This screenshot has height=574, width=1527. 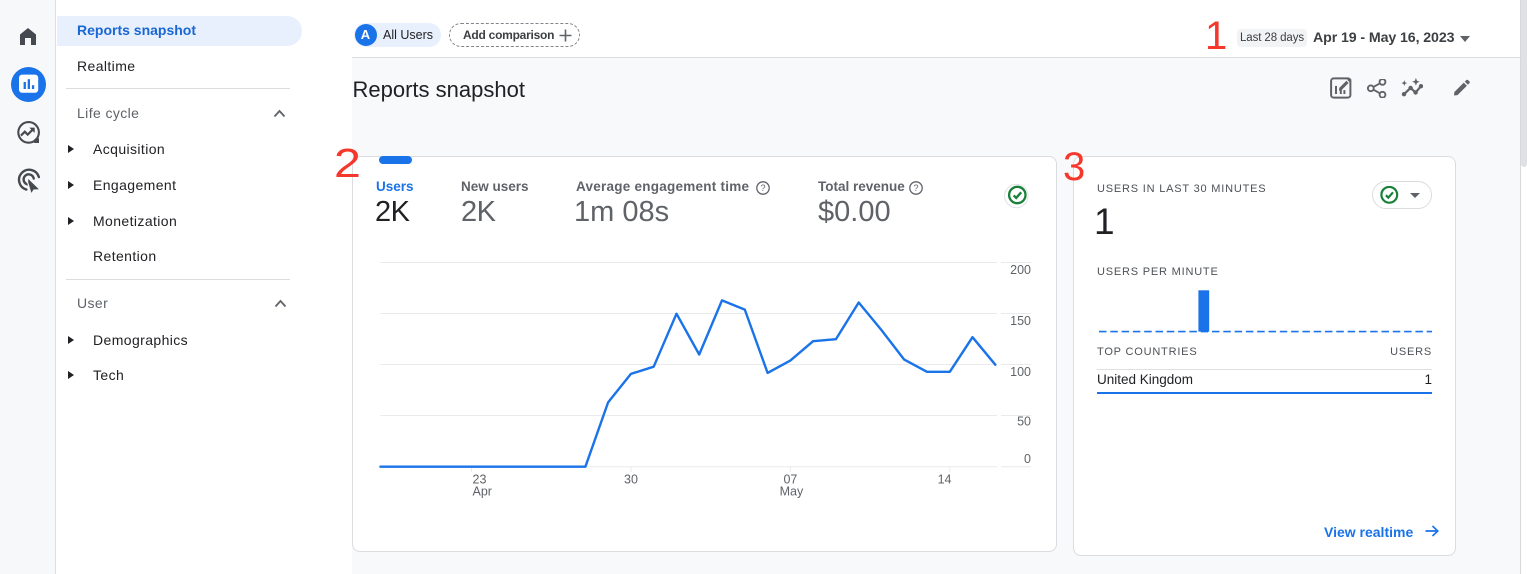 What do you see at coordinates (1027, 459) in the screenshot?
I see `svg-text: 0` at bounding box center [1027, 459].